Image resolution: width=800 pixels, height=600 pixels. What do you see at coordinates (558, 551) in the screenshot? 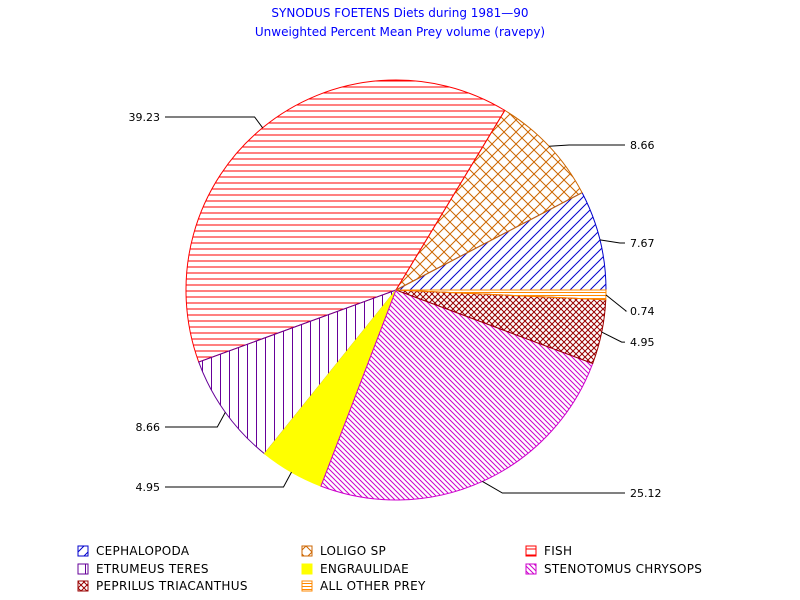
I see `legend-label-fish: FISH` at bounding box center [558, 551].